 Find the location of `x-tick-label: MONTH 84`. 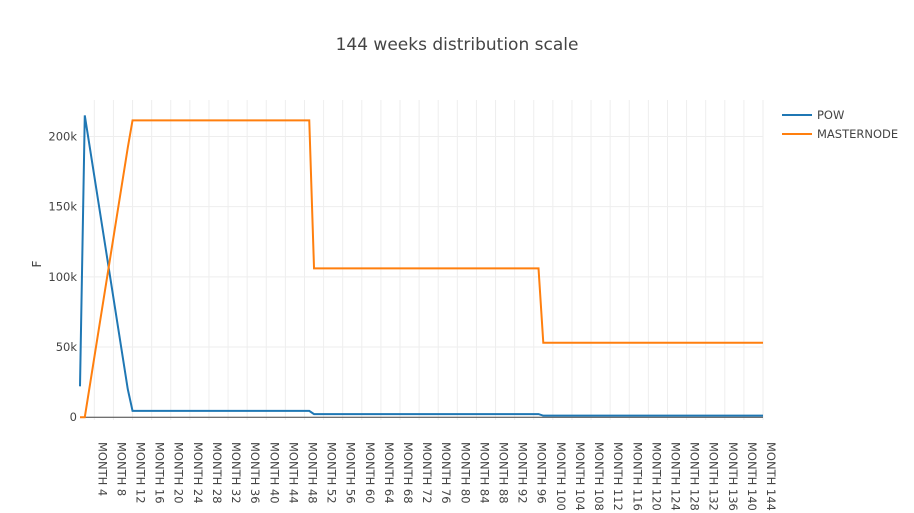

x-tick-label: MONTH 84 is located at coordinates (484, 473).